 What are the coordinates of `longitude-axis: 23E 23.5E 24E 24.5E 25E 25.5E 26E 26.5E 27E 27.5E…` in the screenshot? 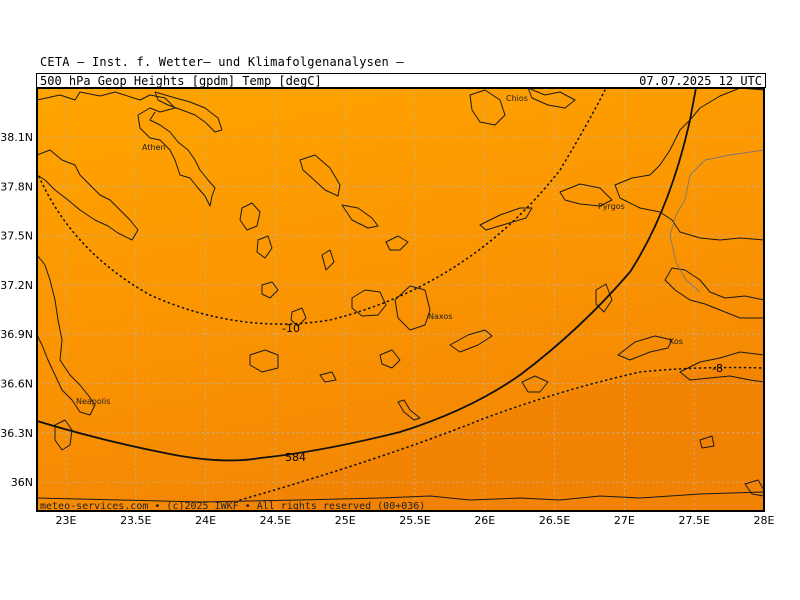 It's located at (415, 520).